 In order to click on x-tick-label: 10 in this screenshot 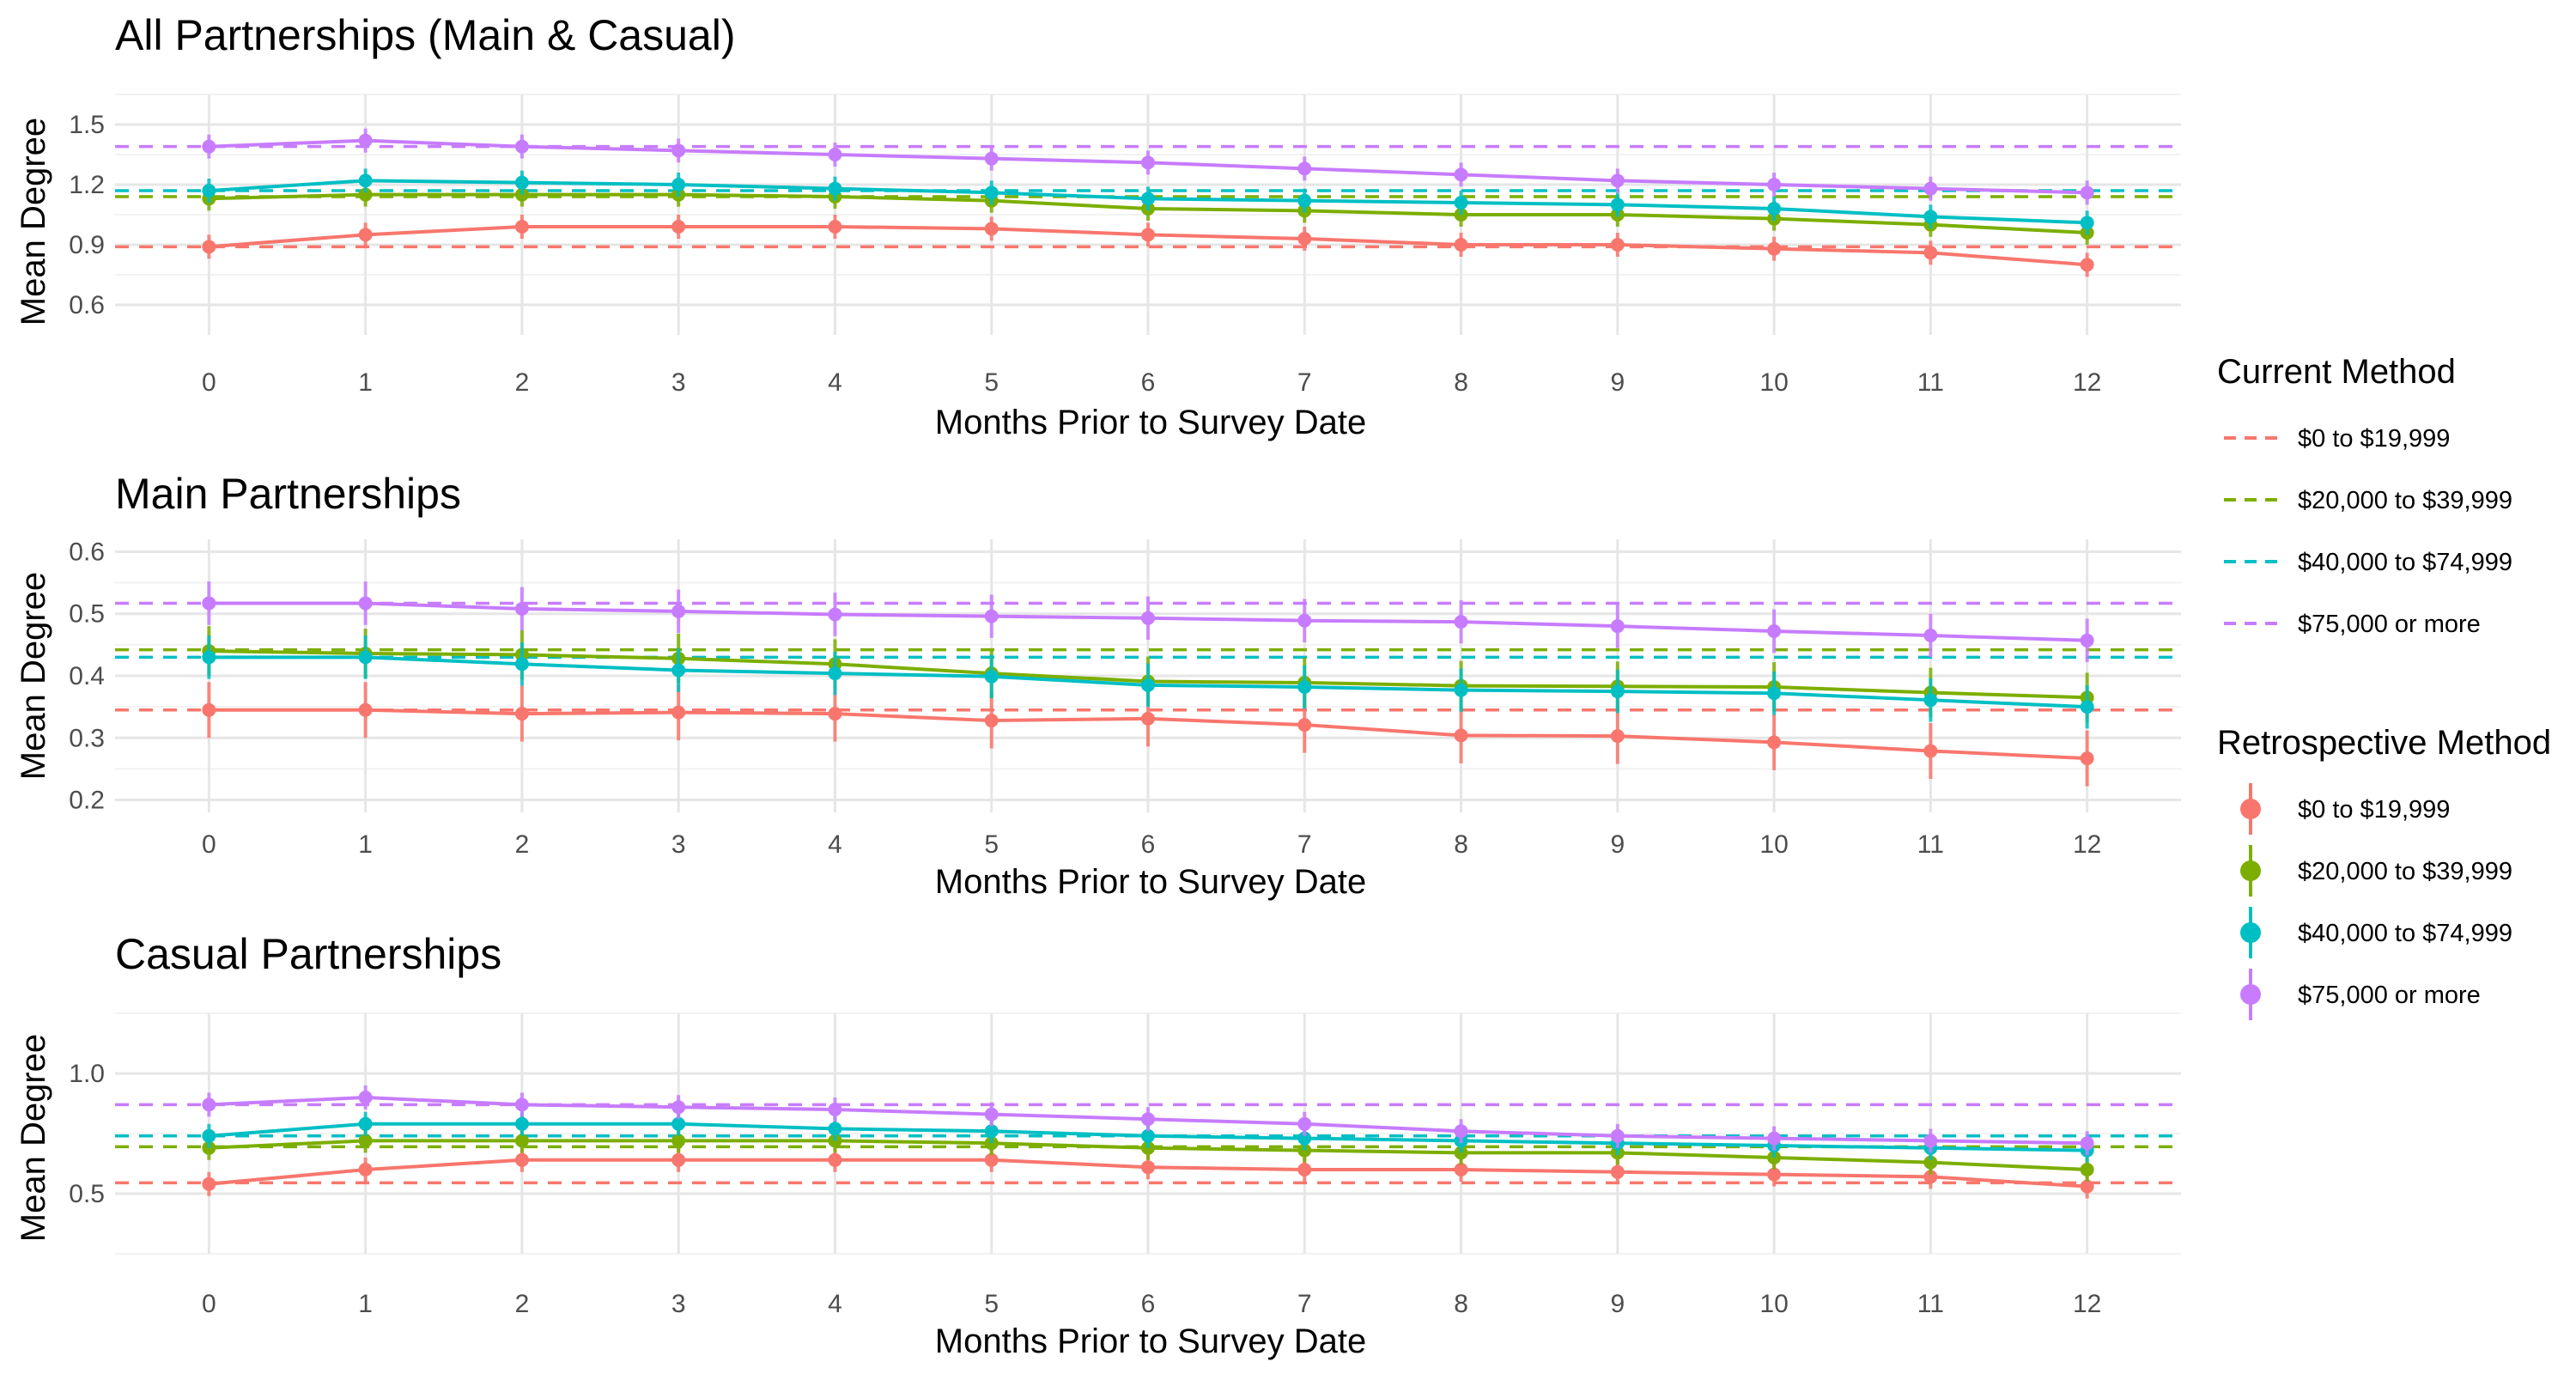, I will do `click(1773, 1304)`.